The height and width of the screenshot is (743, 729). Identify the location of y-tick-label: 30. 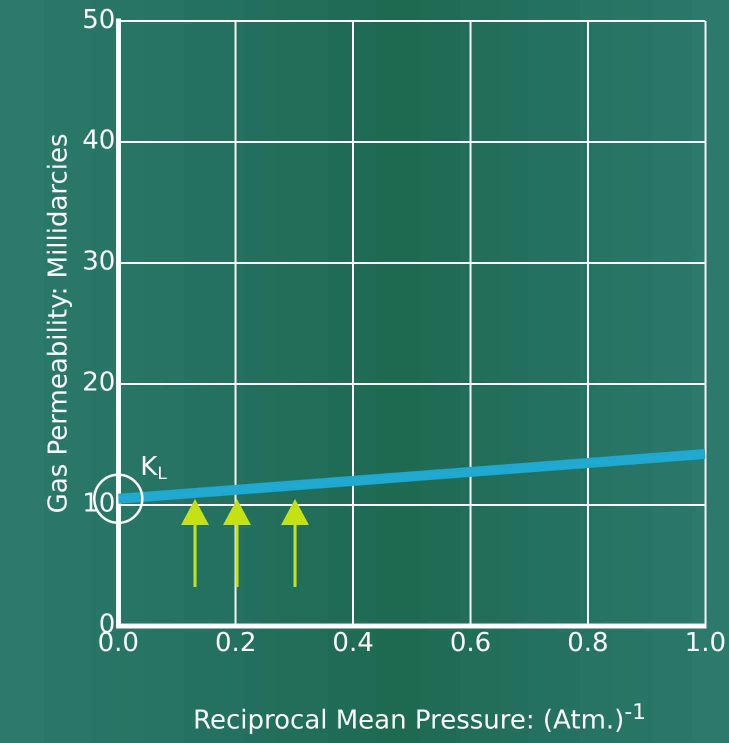
(99, 261).